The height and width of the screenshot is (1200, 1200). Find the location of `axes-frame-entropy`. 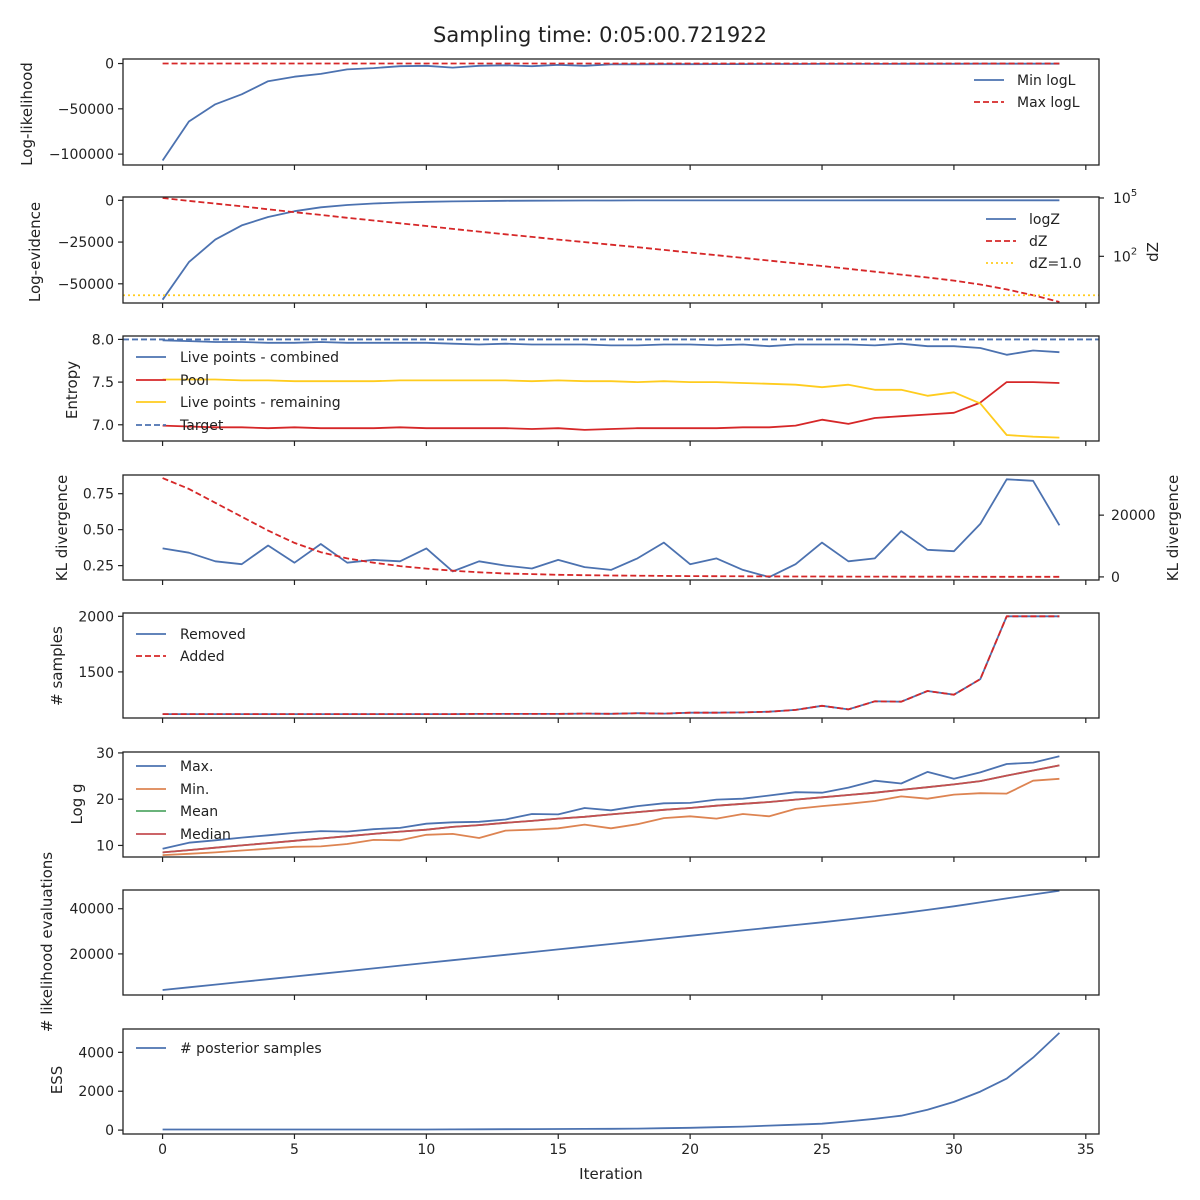

axes-frame-entropy is located at coordinates (611, 388).